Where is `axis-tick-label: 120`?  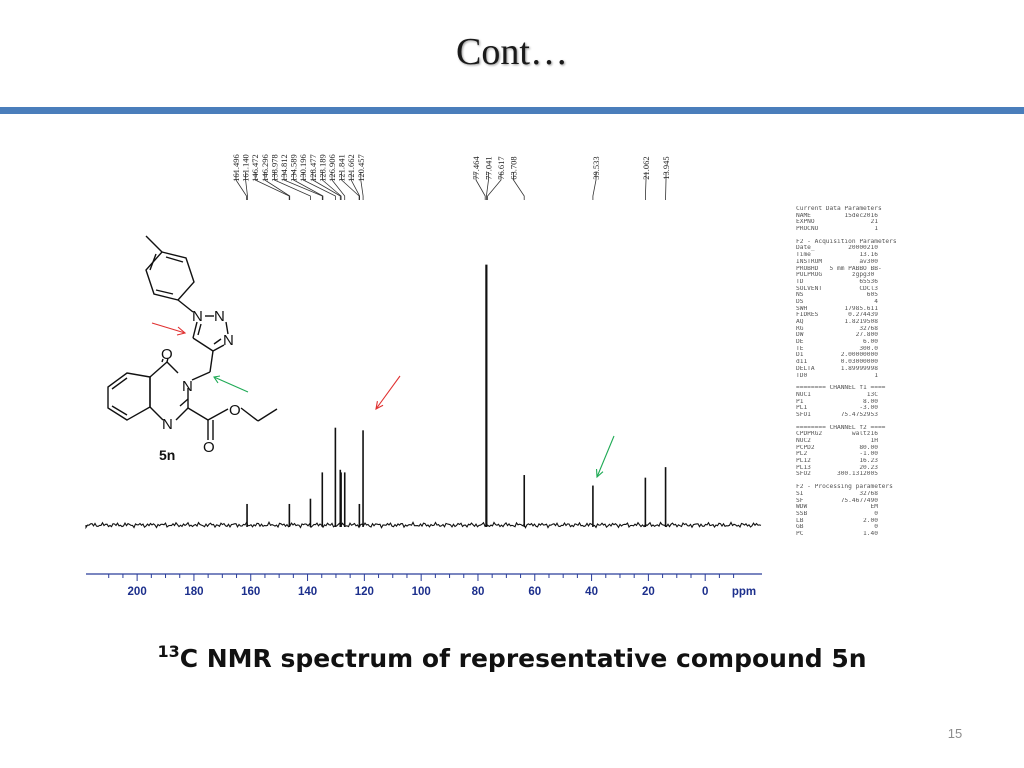 axis-tick-label: 120 is located at coordinates (364, 592).